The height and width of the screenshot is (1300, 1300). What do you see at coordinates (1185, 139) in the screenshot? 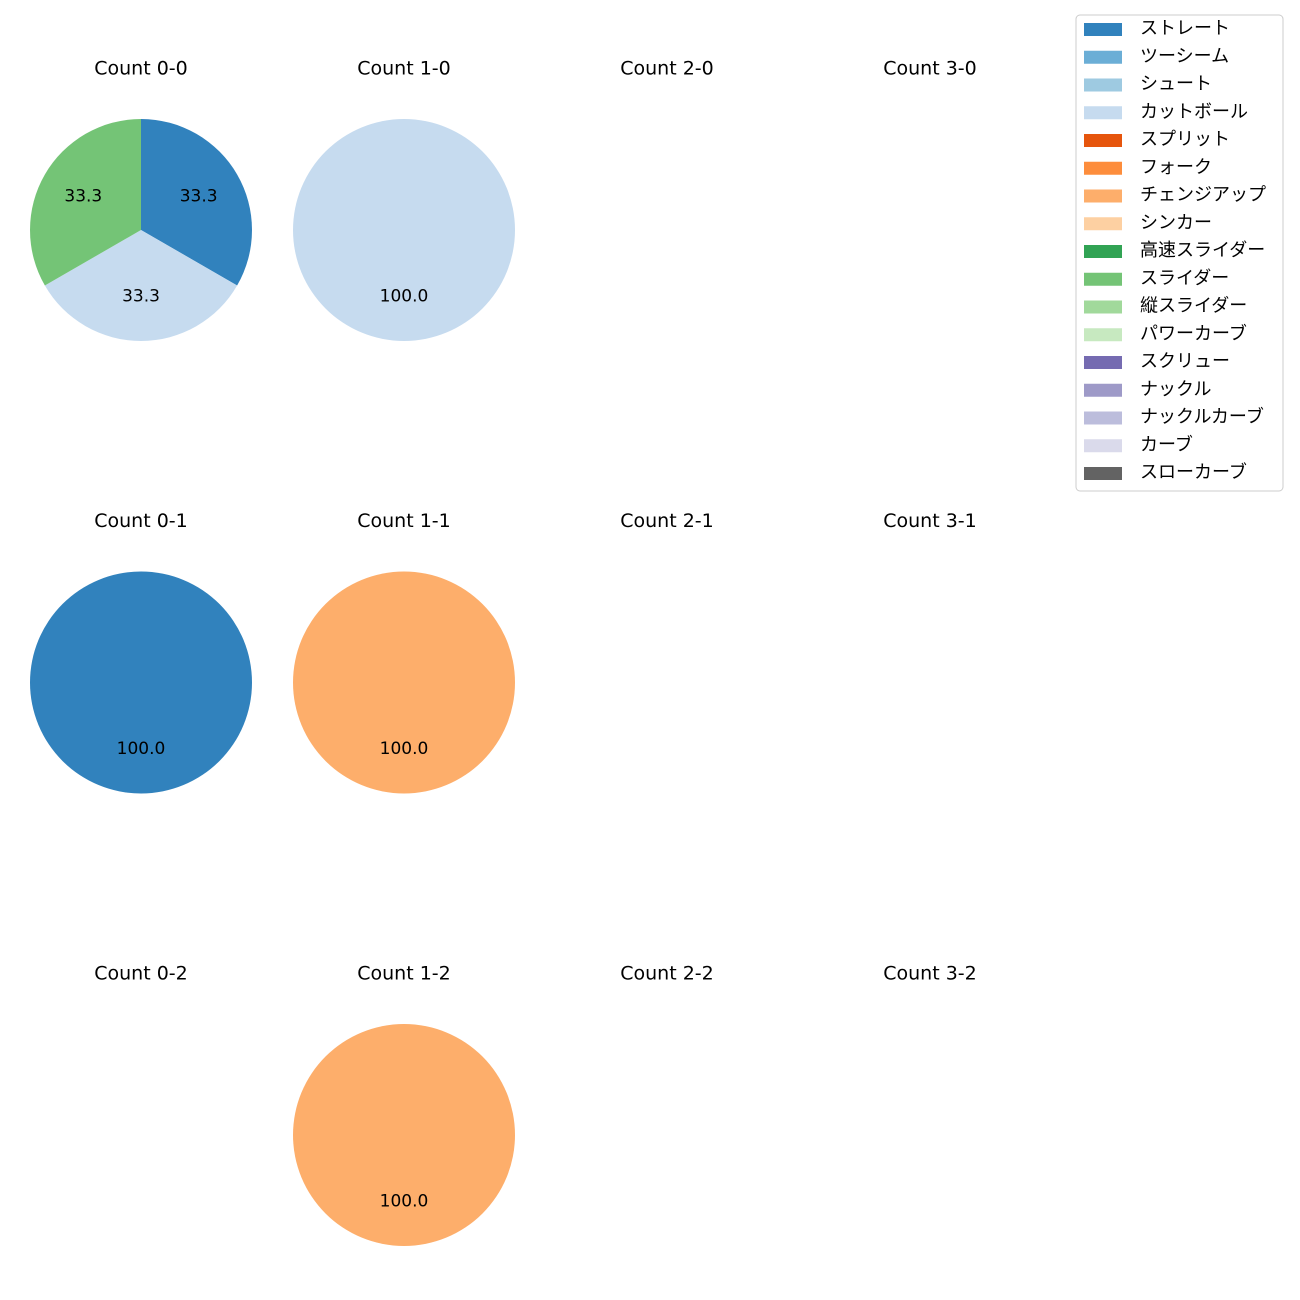
I see `legend-label: スプリット` at bounding box center [1185, 139].